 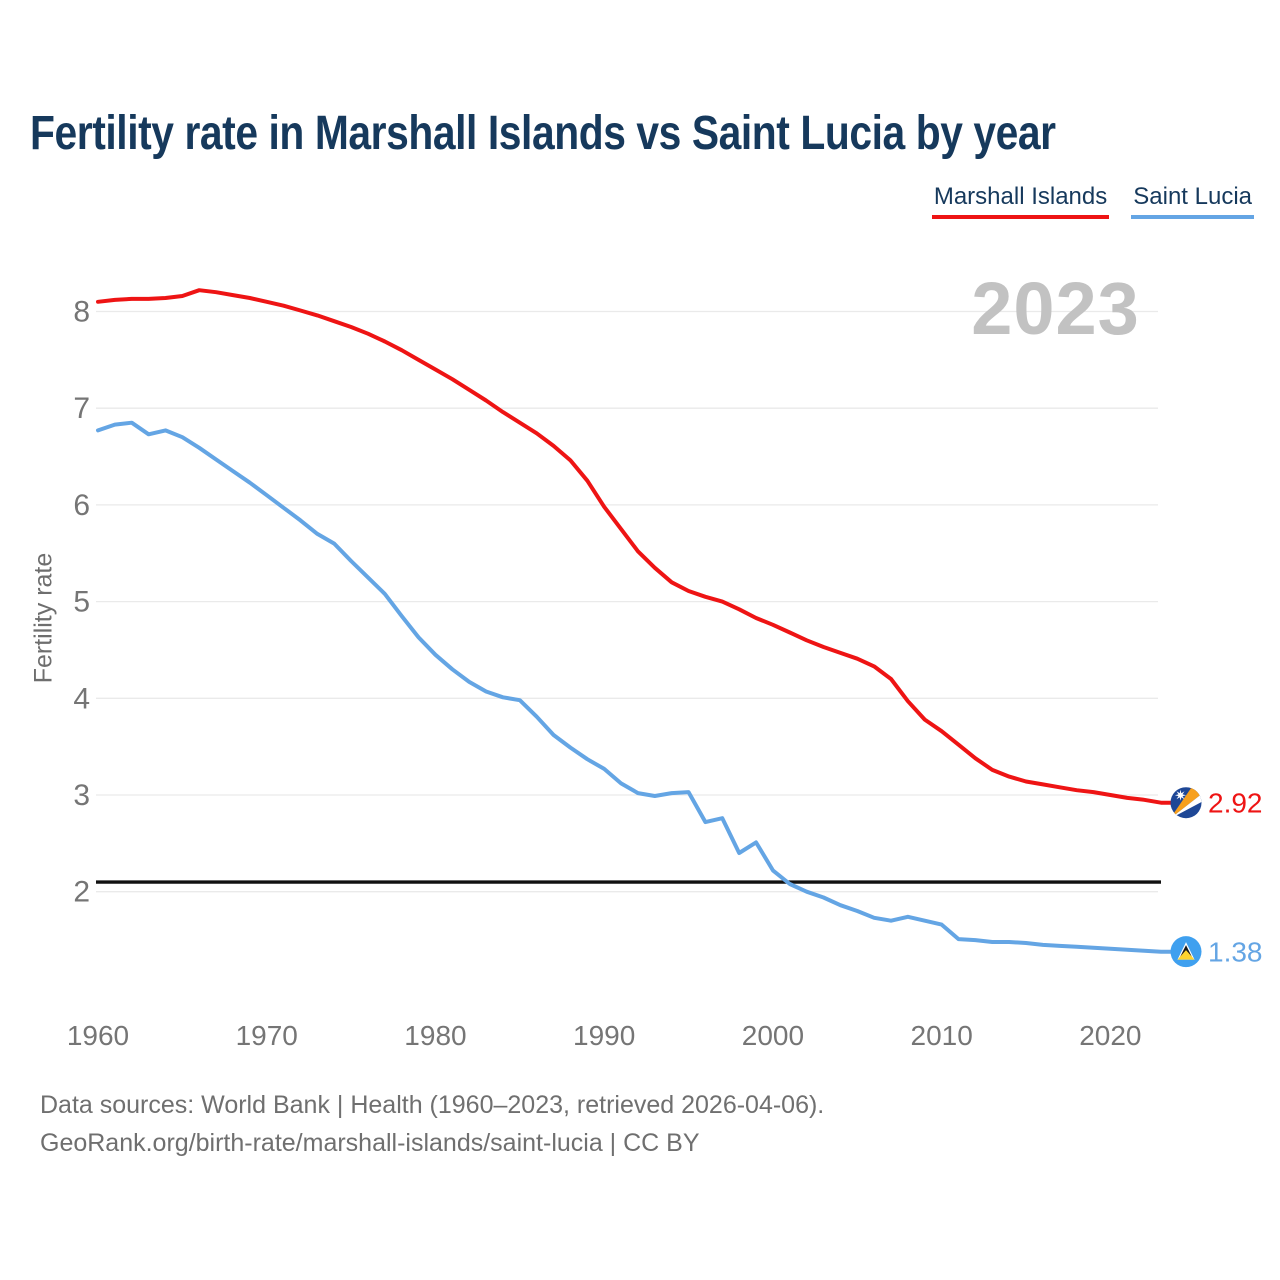 I want to click on y-tick-label: 8, so click(x=81, y=312).